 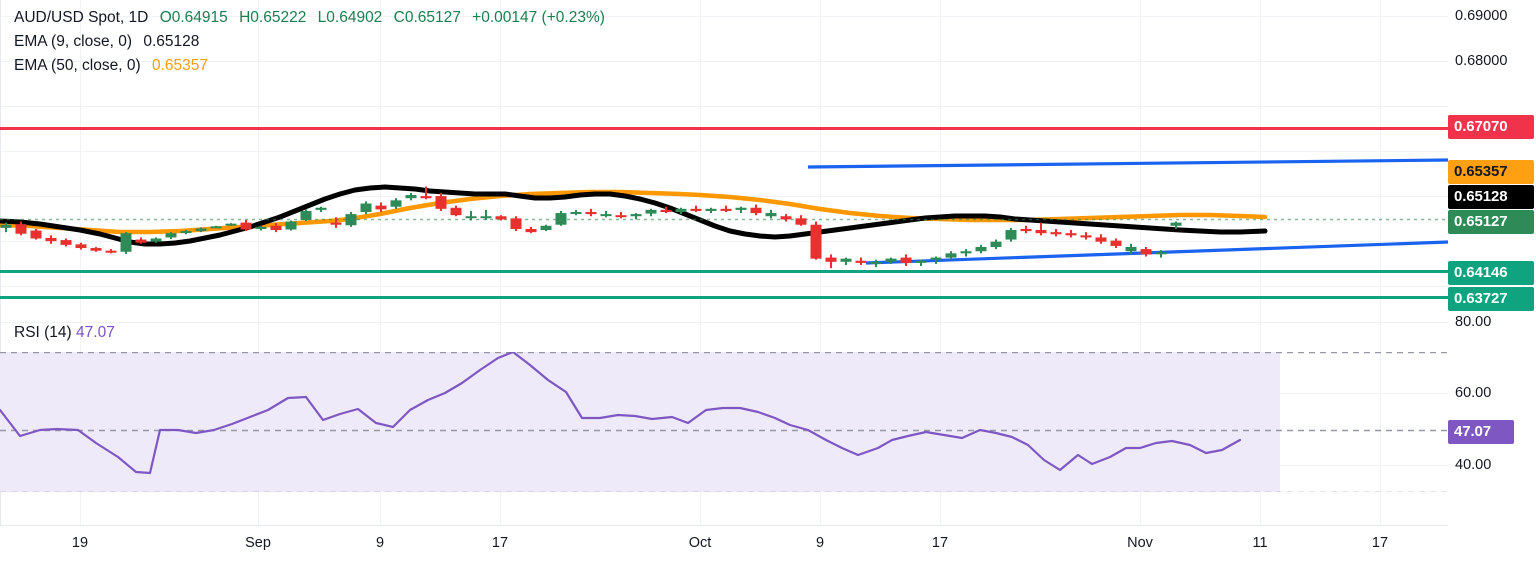 I want to click on price-tick: 0.69000, so click(x=1481, y=16).